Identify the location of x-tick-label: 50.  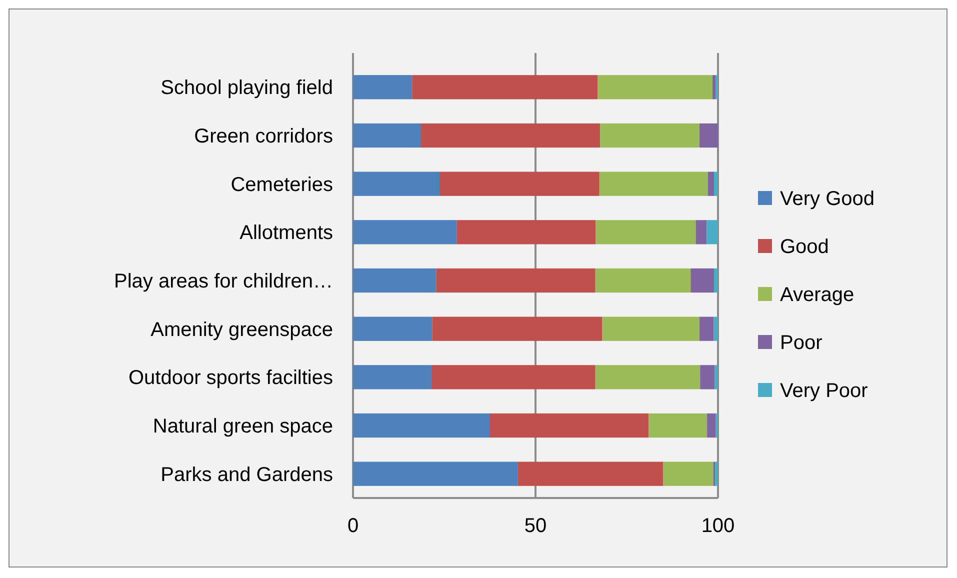
(535, 526).